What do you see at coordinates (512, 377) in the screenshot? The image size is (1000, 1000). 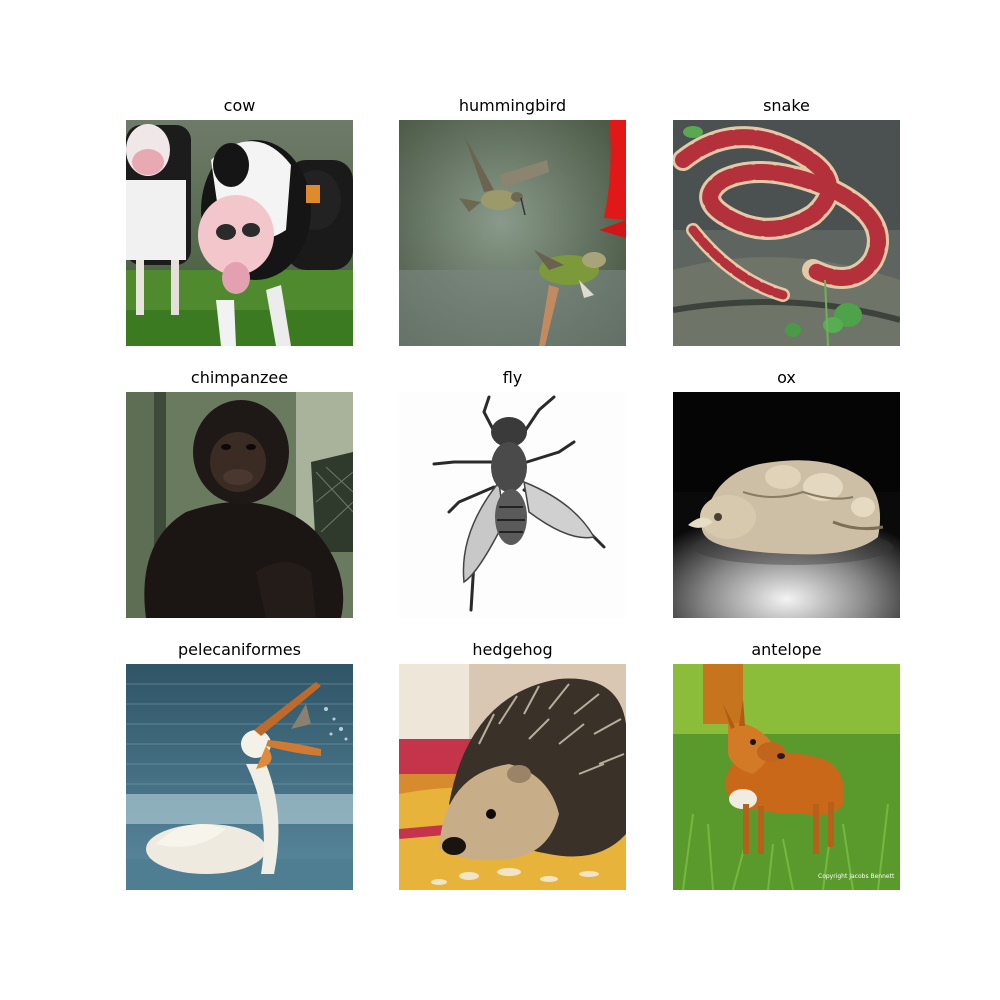 I see `panel-title: fly` at bounding box center [512, 377].